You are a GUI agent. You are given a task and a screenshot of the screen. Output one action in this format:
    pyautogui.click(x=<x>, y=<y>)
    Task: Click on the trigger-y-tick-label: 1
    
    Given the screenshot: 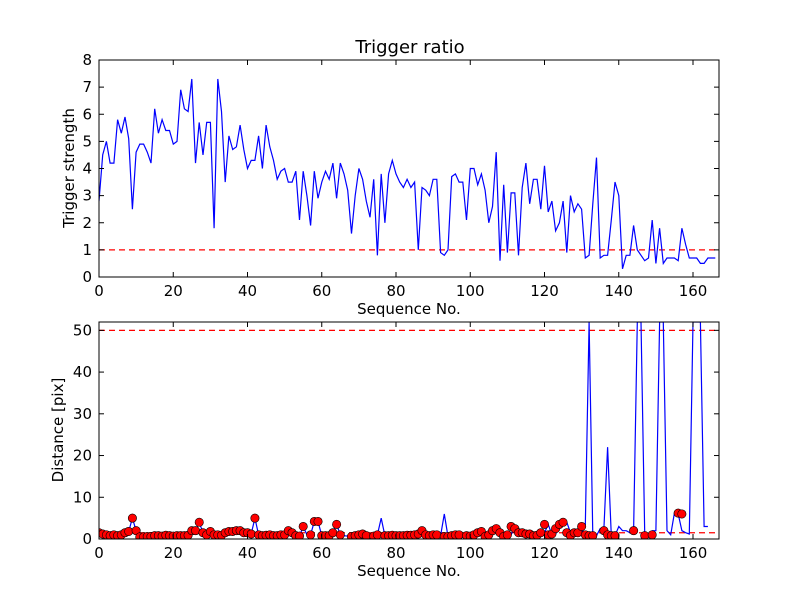 What is the action you would take?
    pyautogui.click(x=87, y=250)
    